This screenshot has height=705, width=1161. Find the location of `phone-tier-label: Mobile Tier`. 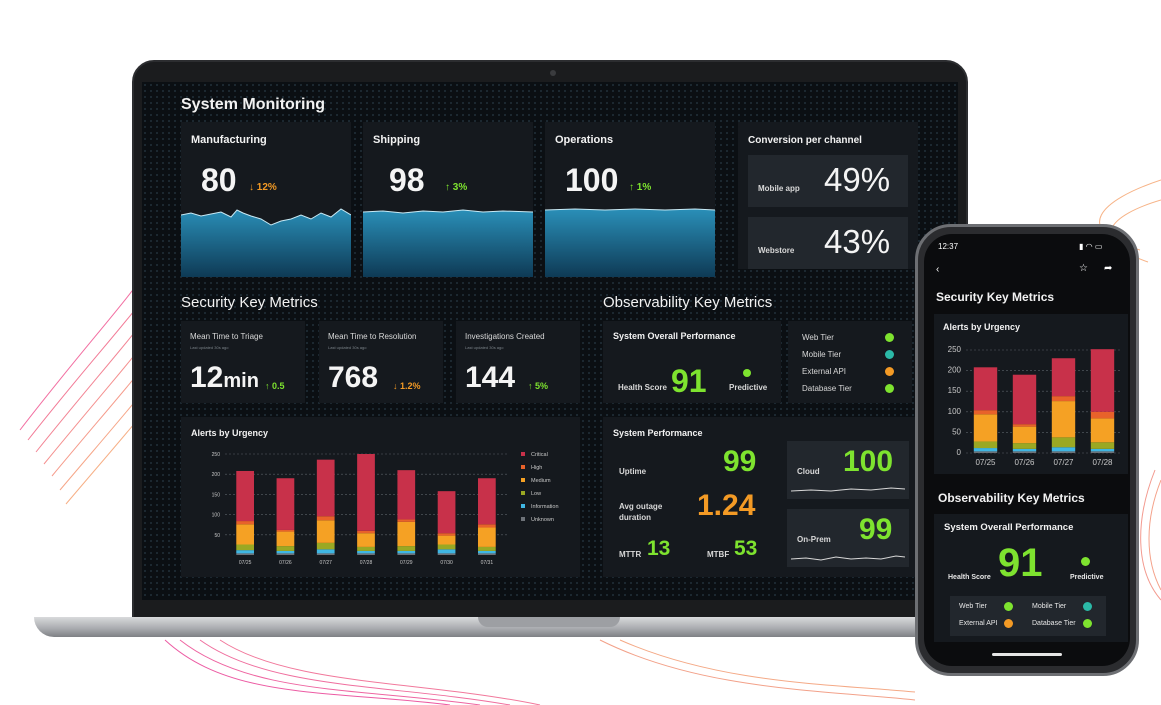

phone-tier-label: Mobile Tier is located at coordinates (1049, 606).